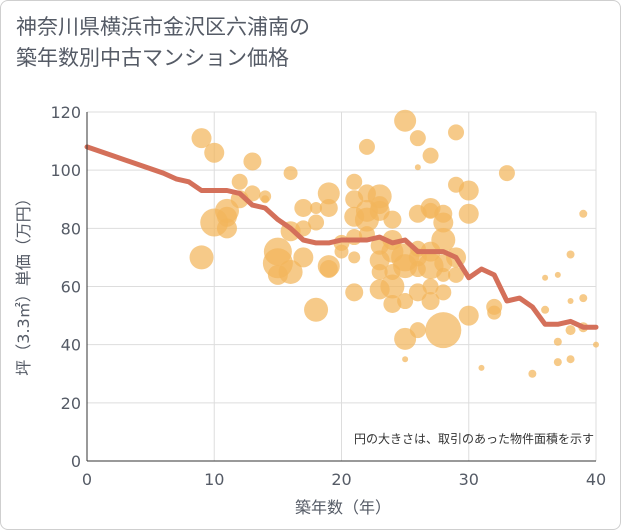 Image resolution: width=621 pixels, height=530 pixels. What do you see at coordinates (163, 27) in the screenshot?
I see `title-line-1: 神奈川県横浜市金沢区六浦南の` at bounding box center [163, 27].